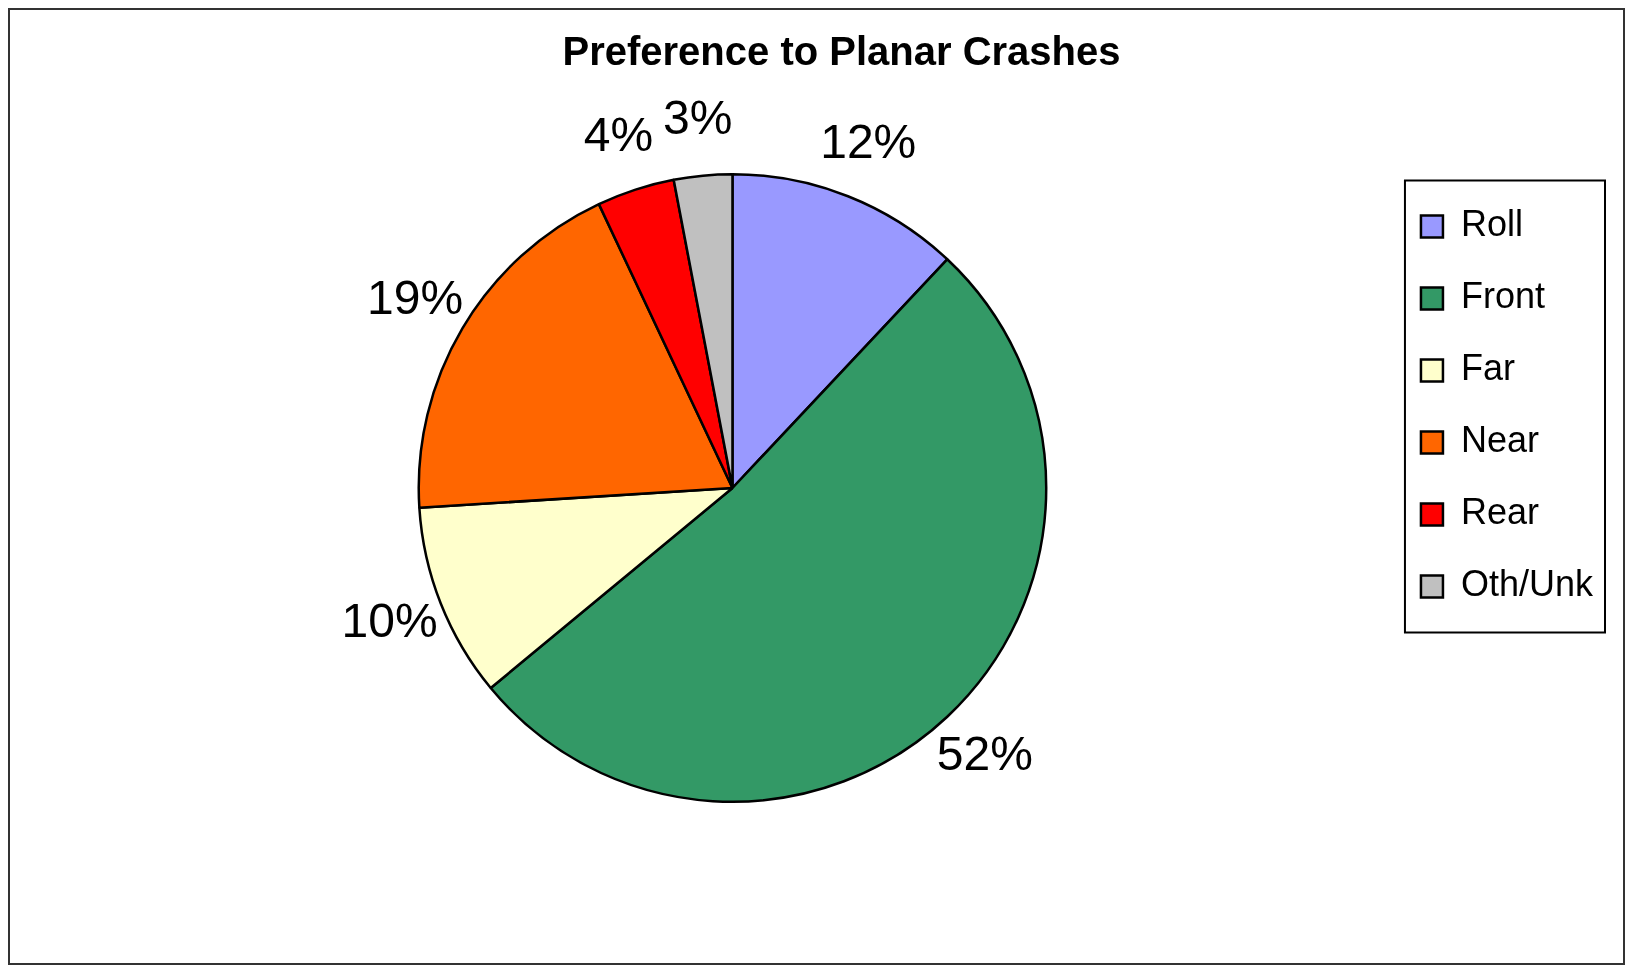 This screenshot has width=1633, height=973. What do you see at coordinates (1491, 224) in the screenshot?
I see `legend-label: Roll` at bounding box center [1491, 224].